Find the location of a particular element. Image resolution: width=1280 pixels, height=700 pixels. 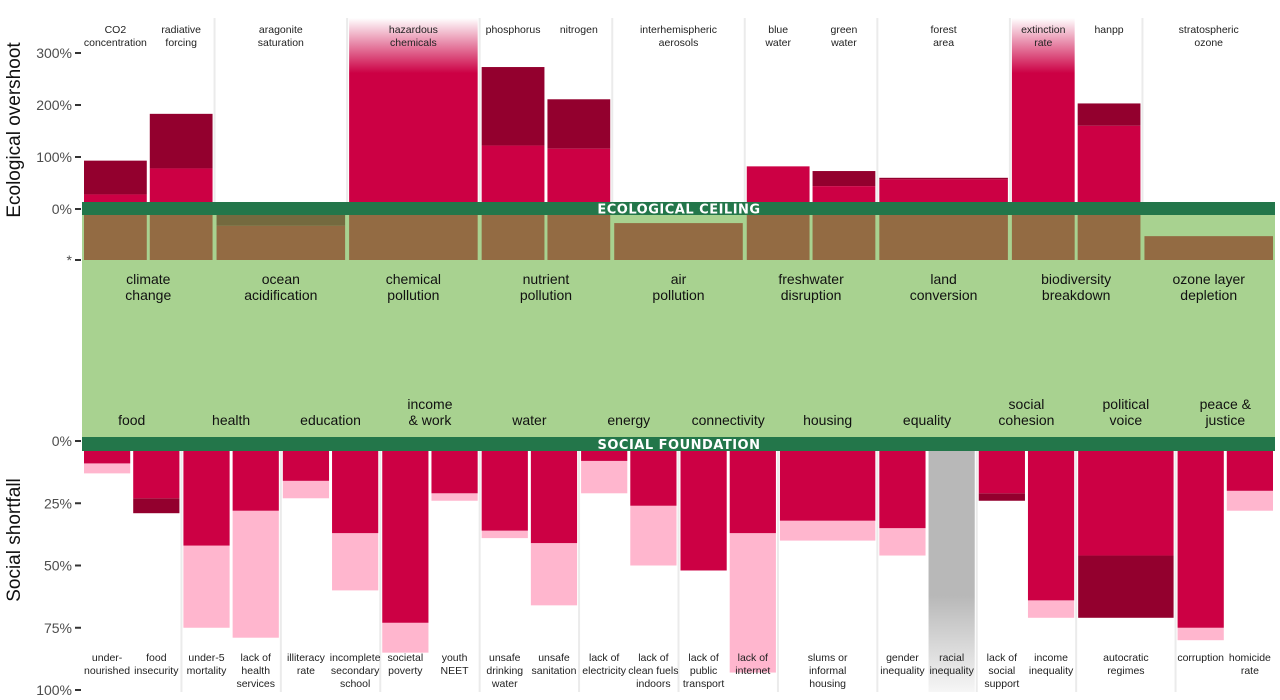

no-data-bar is located at coordinates (951, 571).